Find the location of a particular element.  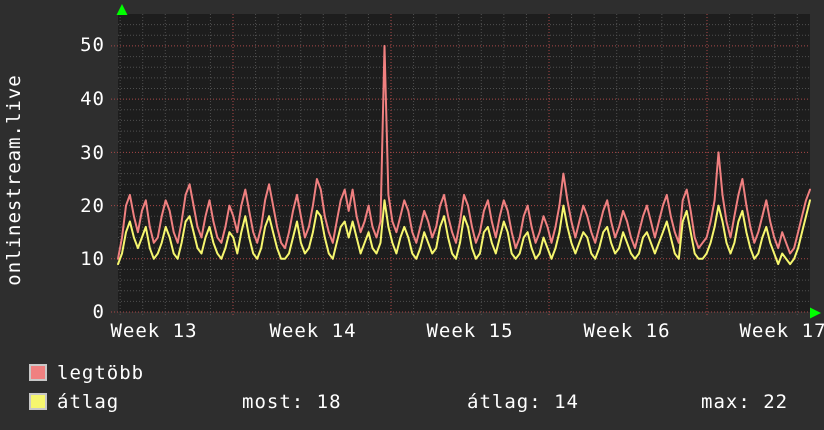

y-tick-10: 10 is located at coordinates (92, 259).